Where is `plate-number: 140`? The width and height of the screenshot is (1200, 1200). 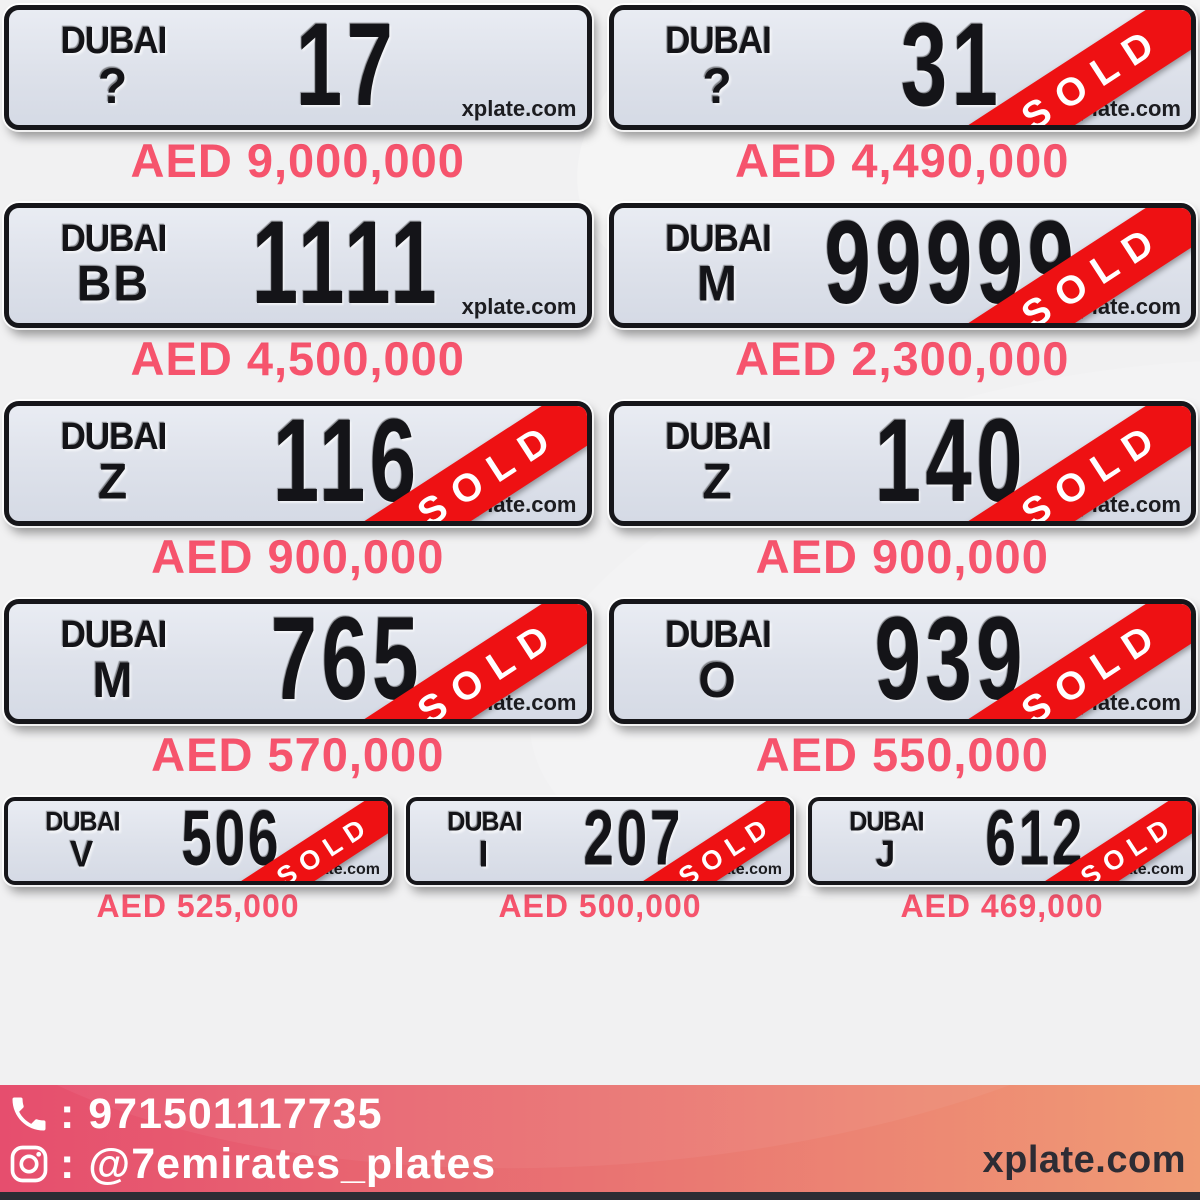 plate-number: 140 is located at coordinates (951, 463).